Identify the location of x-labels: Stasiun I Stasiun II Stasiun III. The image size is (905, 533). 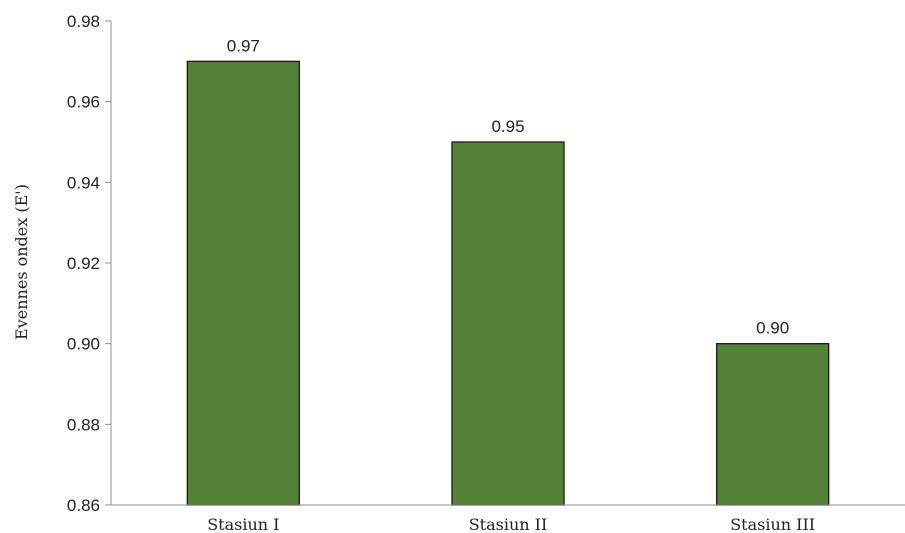
(511, 524).